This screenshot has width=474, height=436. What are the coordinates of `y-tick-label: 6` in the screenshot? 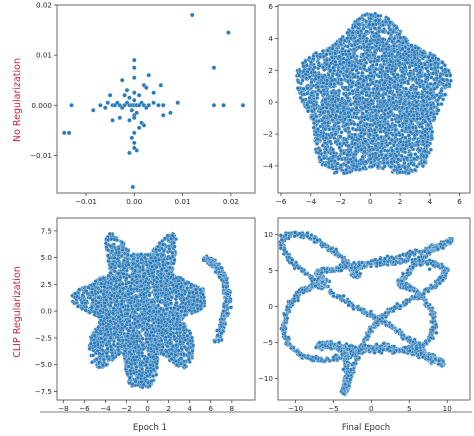 It's located at (270, 6).